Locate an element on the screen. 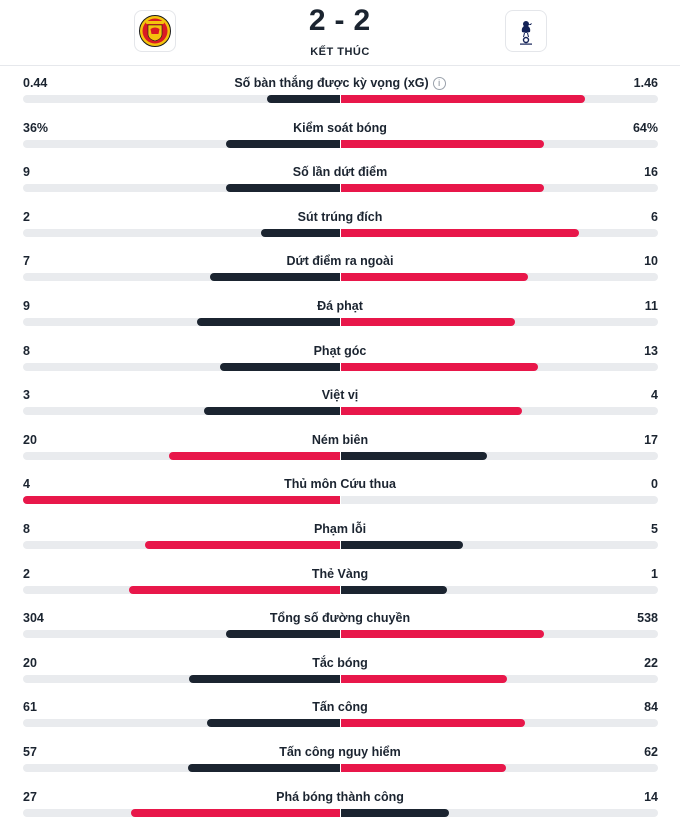  stat-row: 20 Tắc bóng 22 is located at coordinates (340, 674).